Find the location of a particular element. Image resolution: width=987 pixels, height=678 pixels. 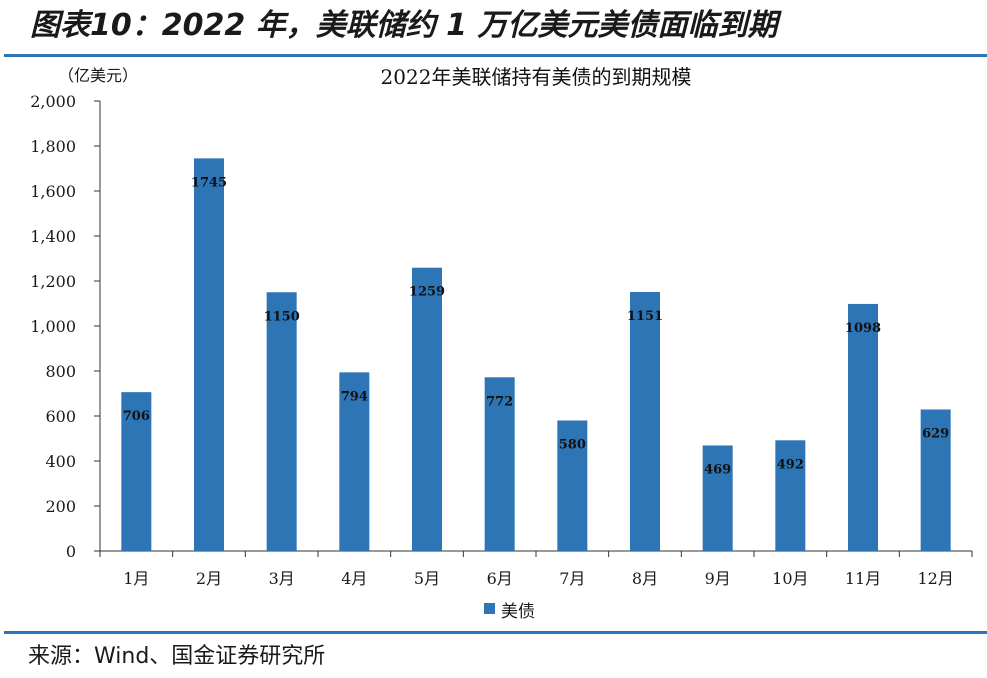

data-label: 1150 is located at coordinates (282, 316).